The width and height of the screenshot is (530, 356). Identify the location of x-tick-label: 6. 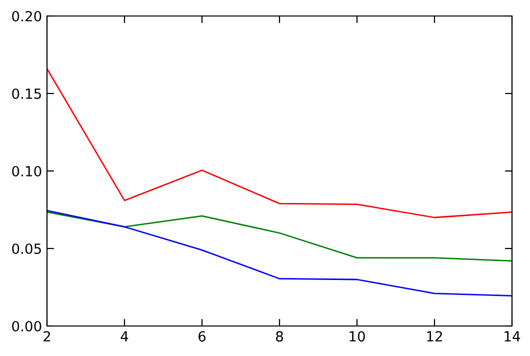
(202, 336).